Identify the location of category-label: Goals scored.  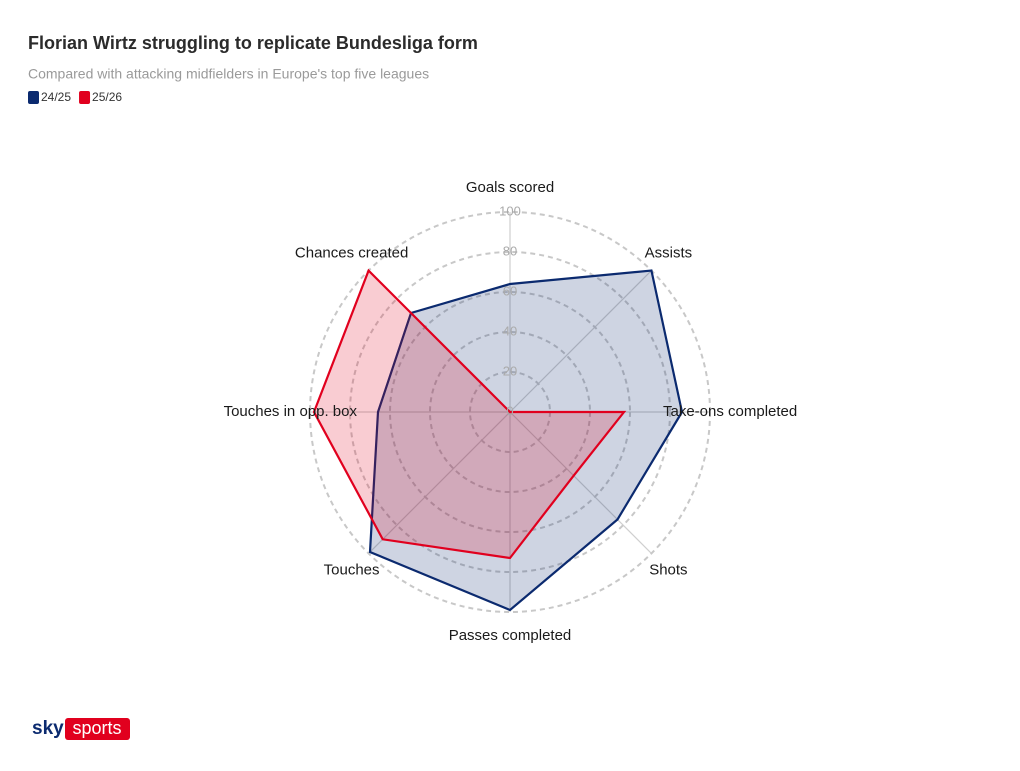
(510, 187).